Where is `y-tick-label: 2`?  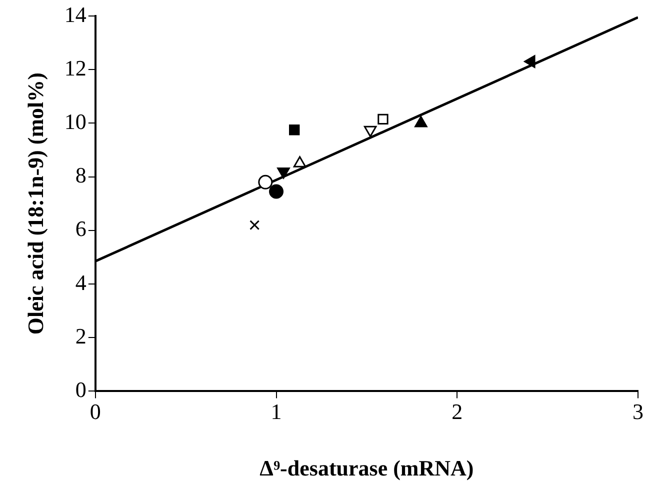
y-tick-label: 2 is located at coordinates (80, 335).